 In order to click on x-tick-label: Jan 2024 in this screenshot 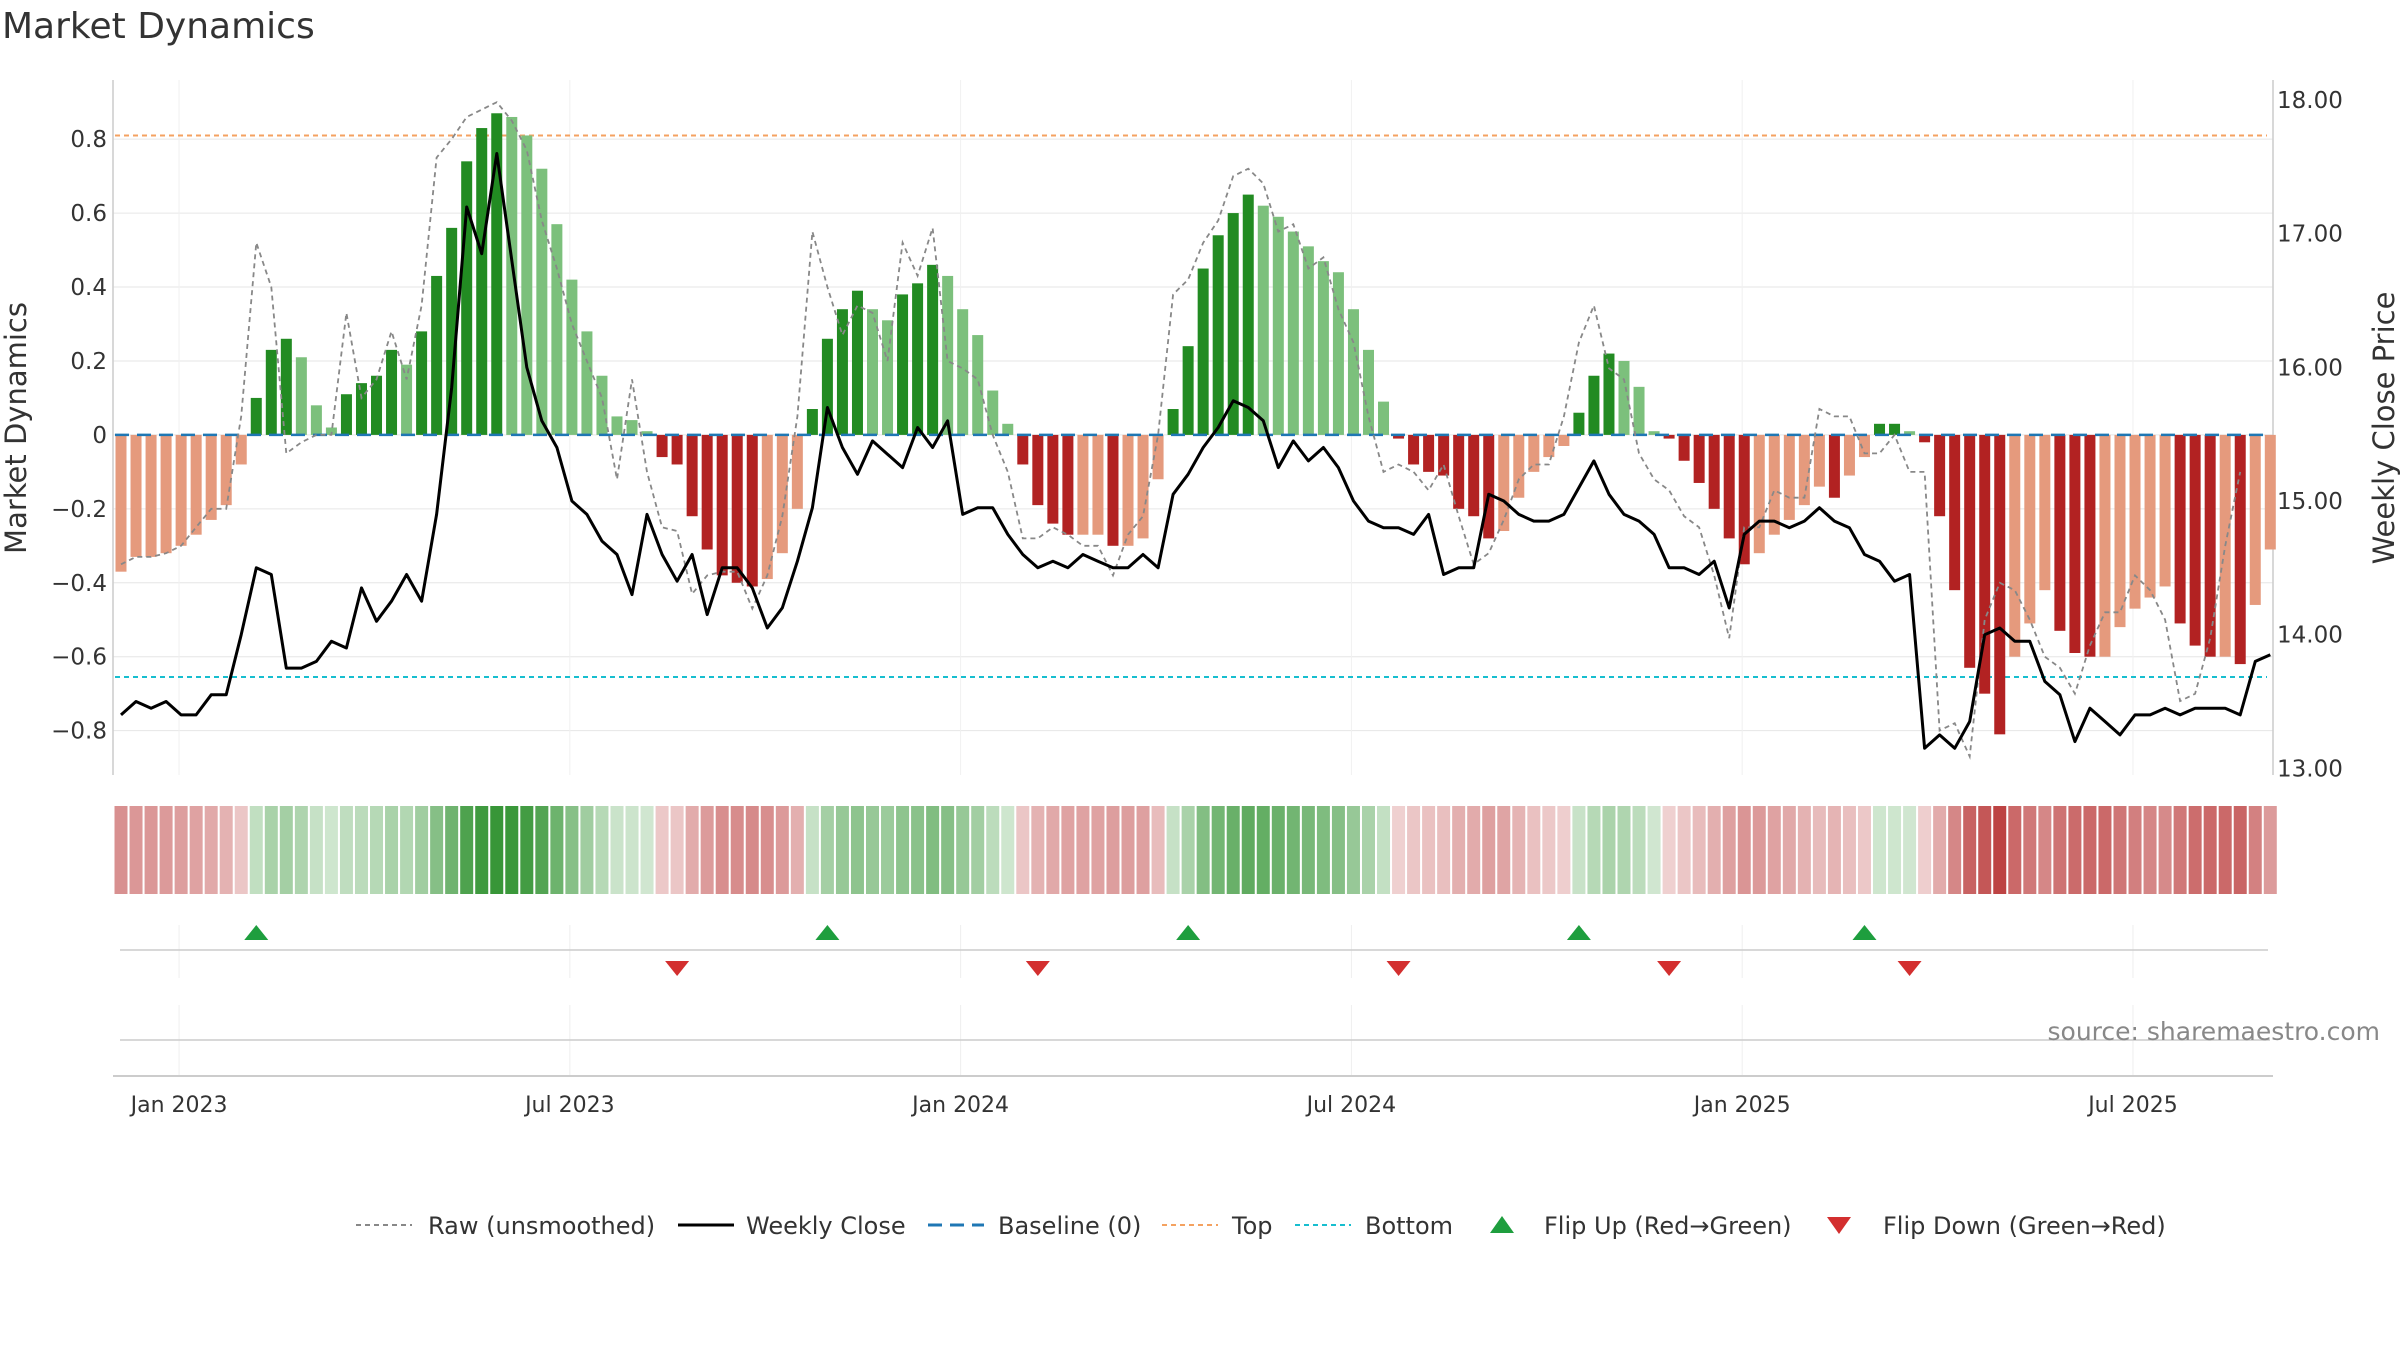, I will do `click(959, 1105)`.